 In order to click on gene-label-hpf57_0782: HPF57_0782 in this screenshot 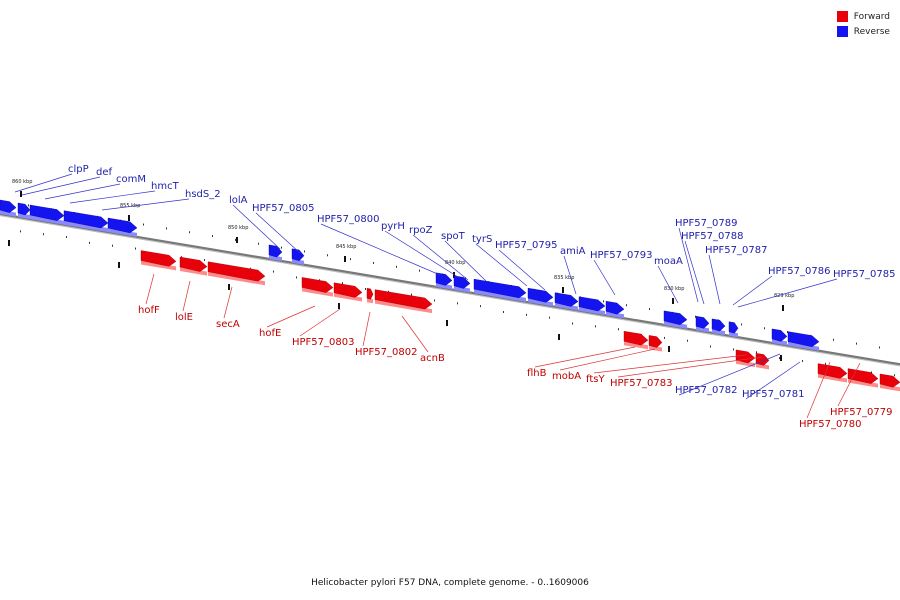, I will do `click(706, 390)`.